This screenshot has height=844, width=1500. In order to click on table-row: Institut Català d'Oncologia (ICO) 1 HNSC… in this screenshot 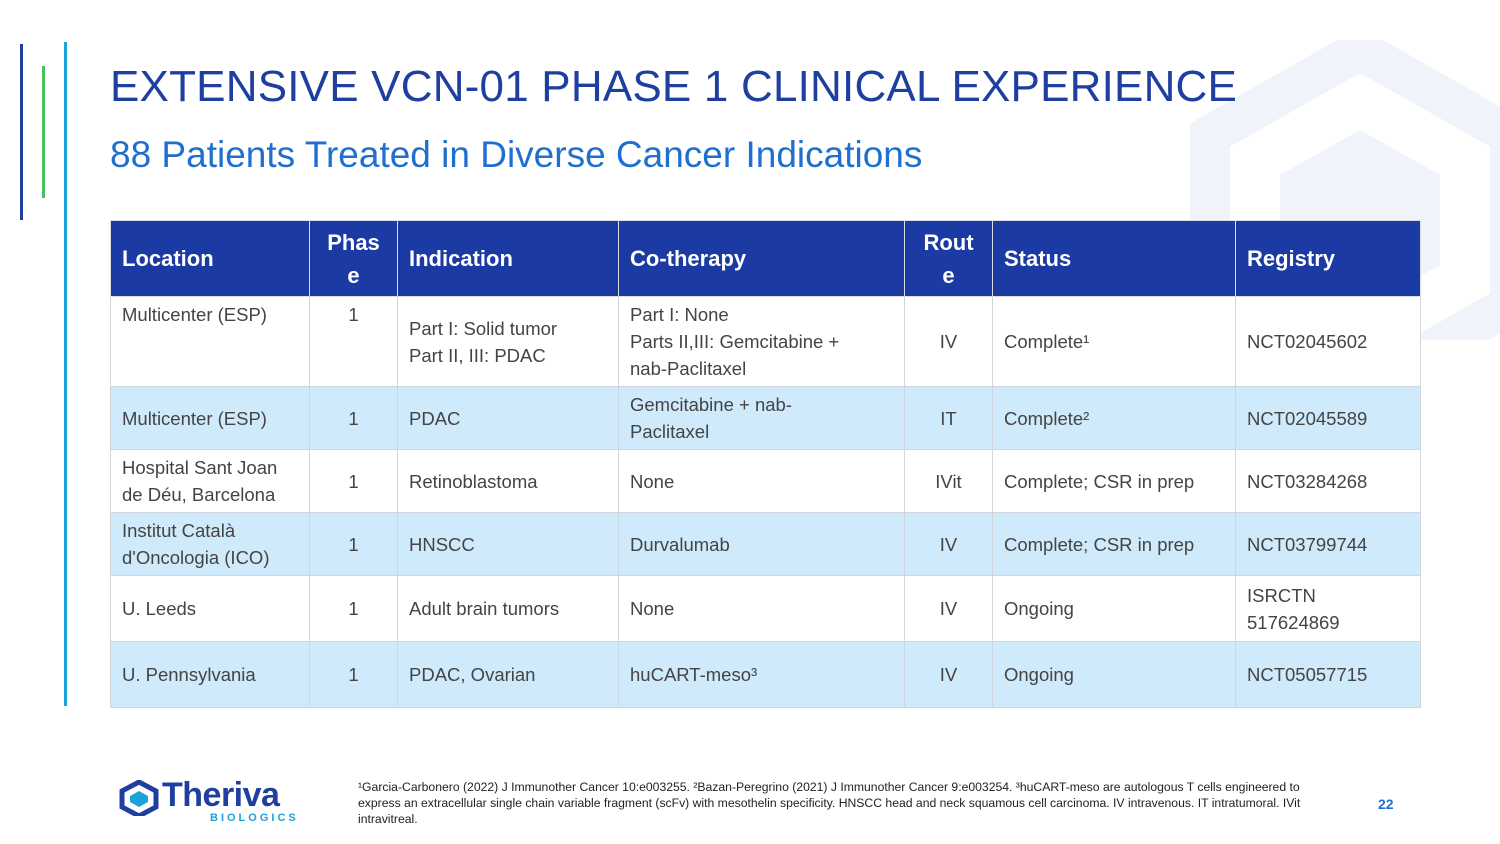, I will do `click(765, 544)`.